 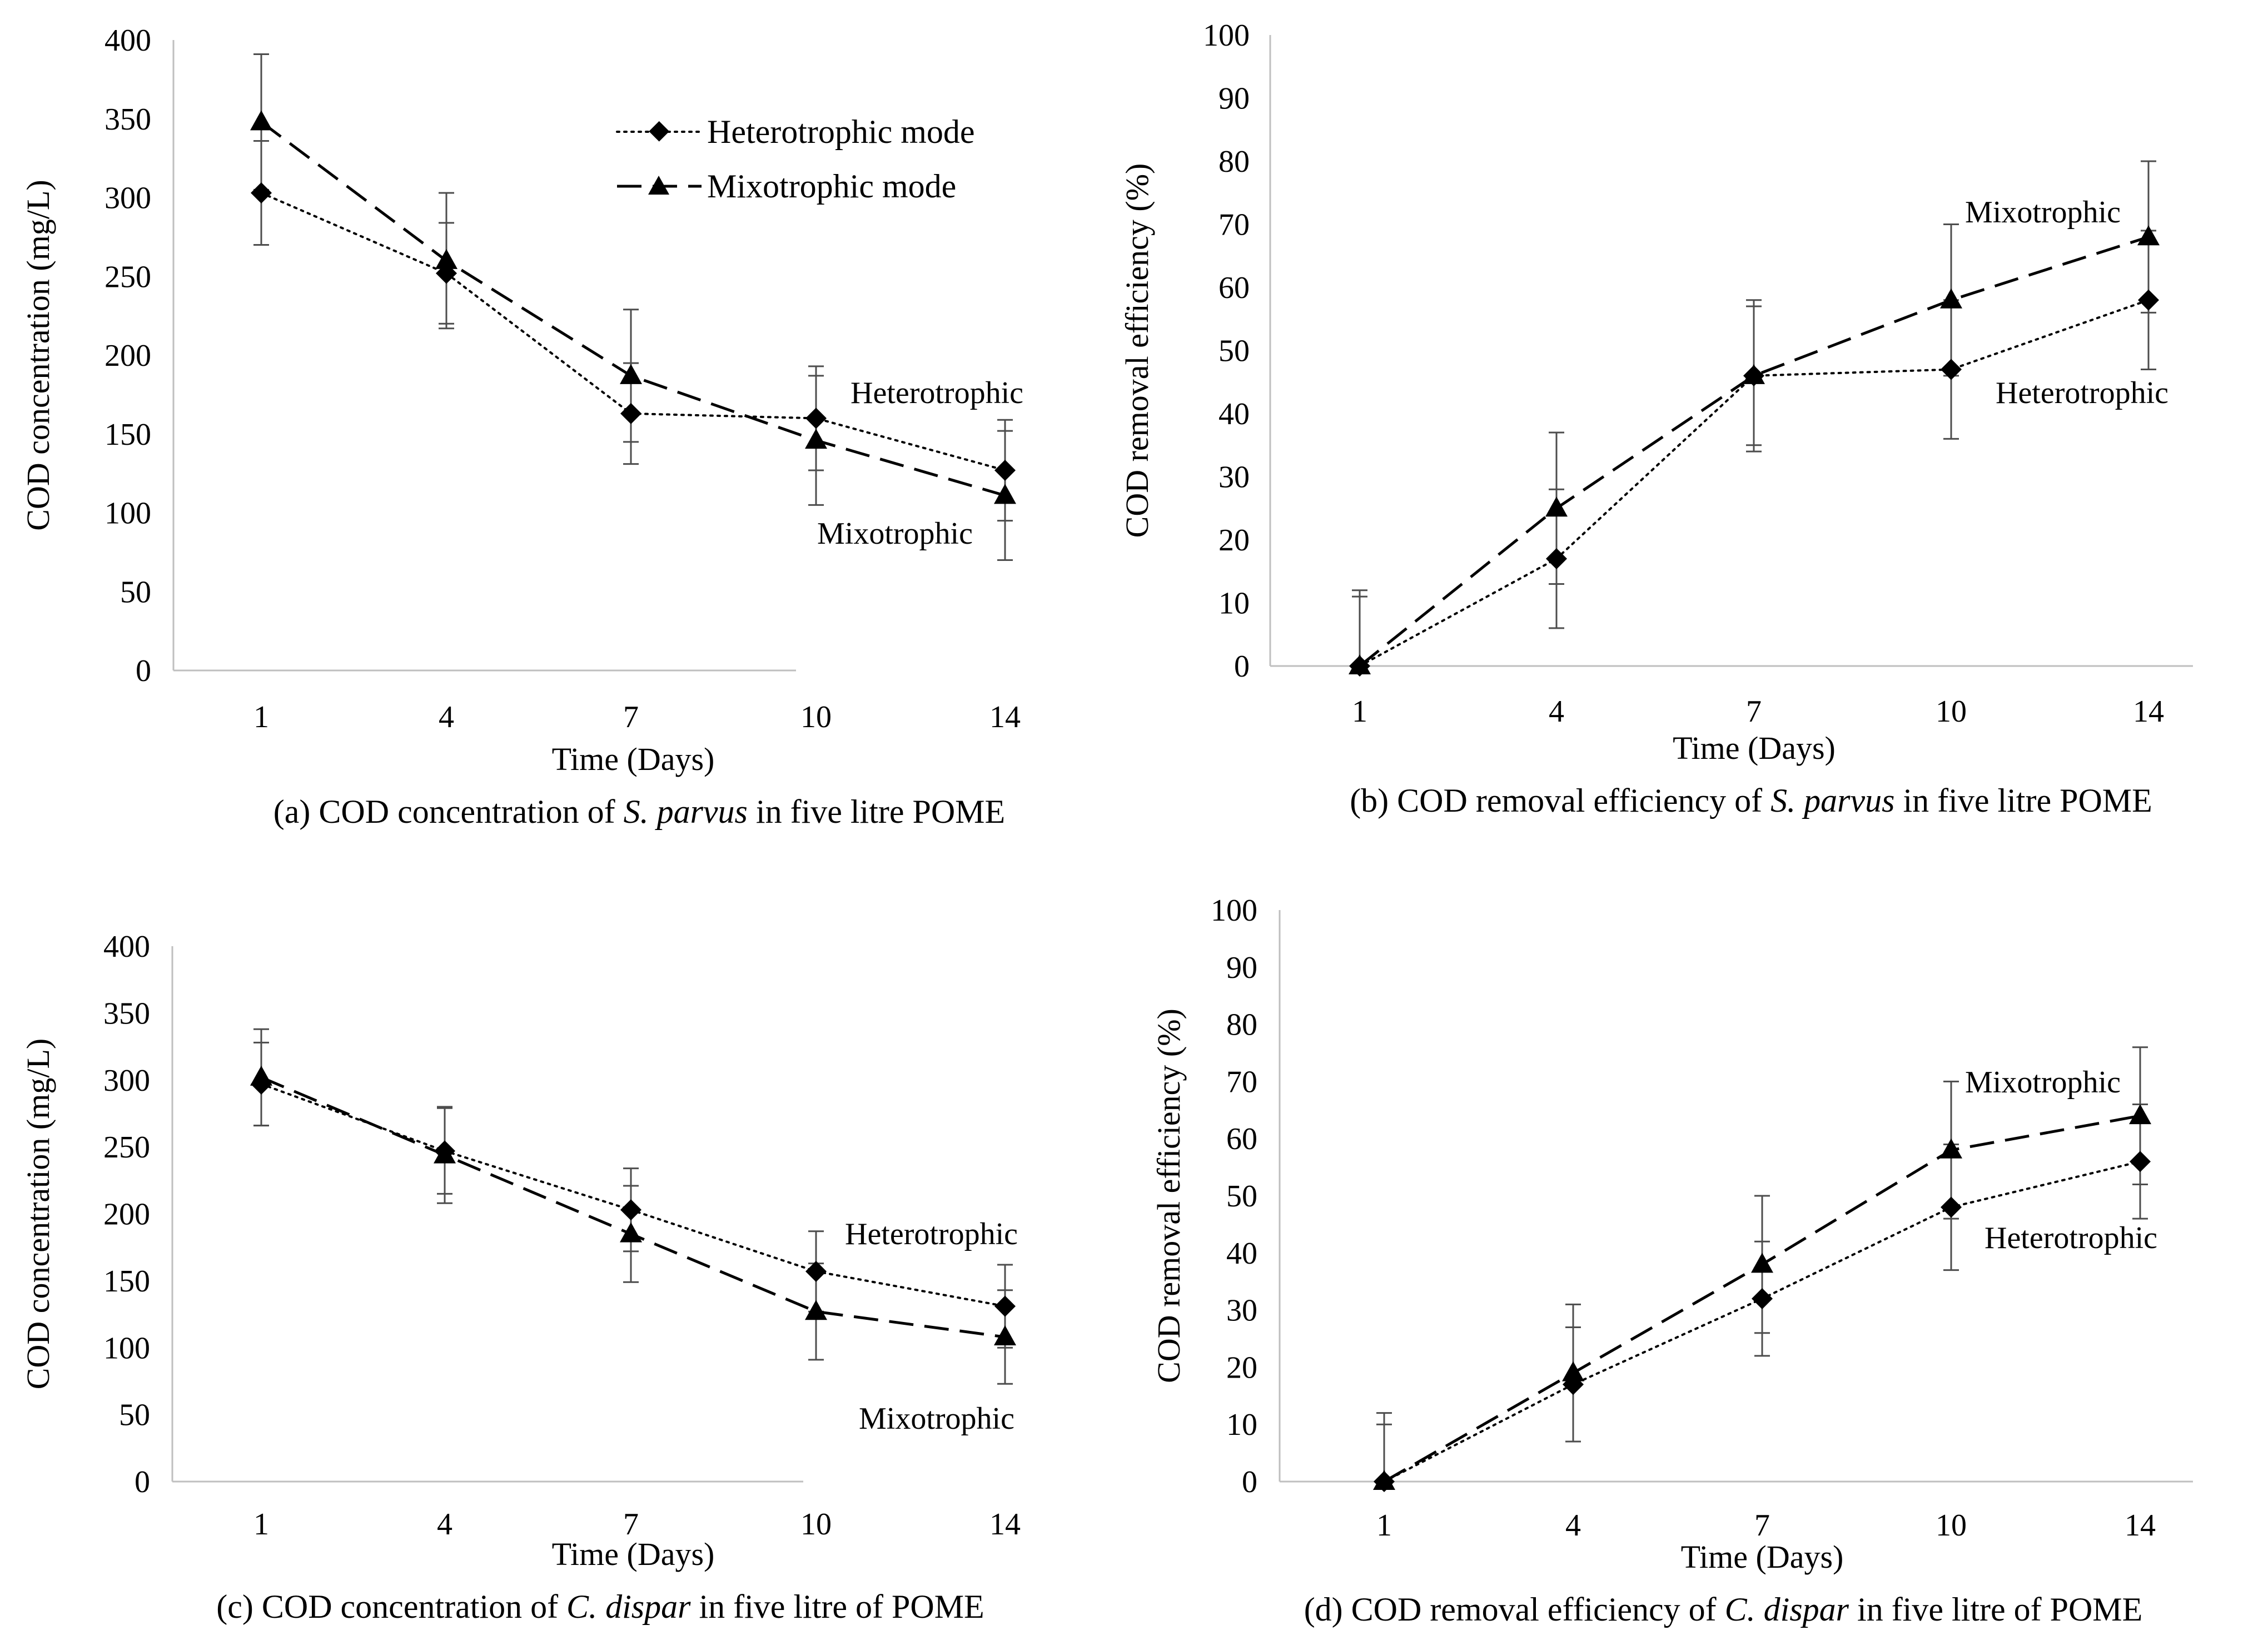 I want to click on panel-d-markers, so click(x=1762, y=1298).